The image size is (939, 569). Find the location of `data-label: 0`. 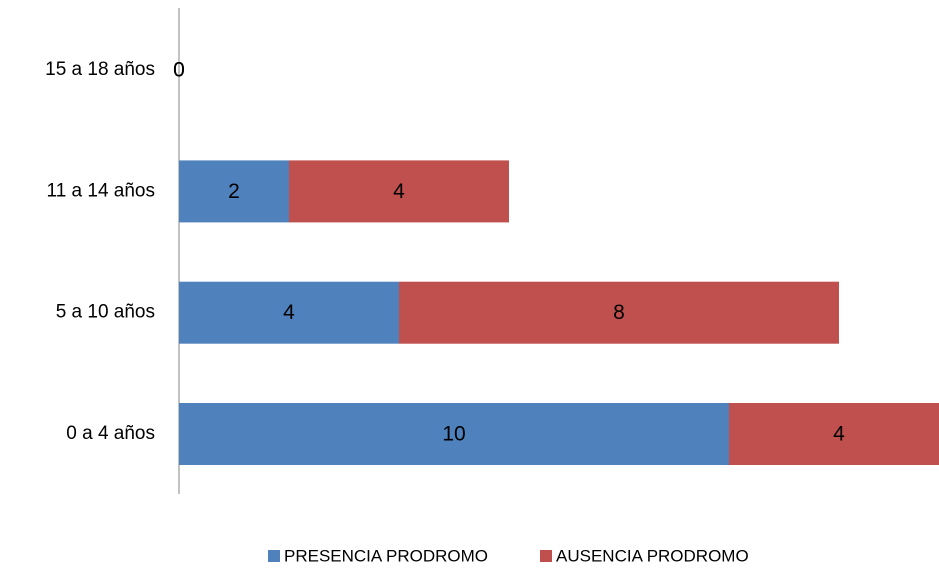

data-label: 0 is located at coordinates (179, 70).